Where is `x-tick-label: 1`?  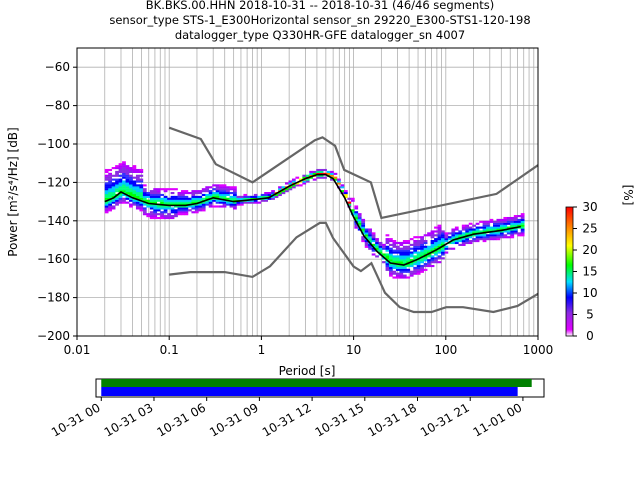 x-tick-label: 1 is located at coordinates (262, 350).